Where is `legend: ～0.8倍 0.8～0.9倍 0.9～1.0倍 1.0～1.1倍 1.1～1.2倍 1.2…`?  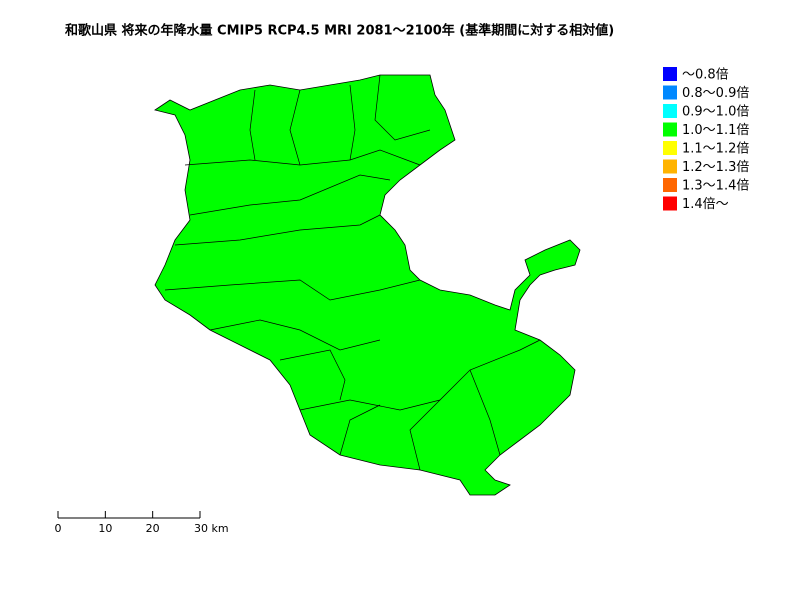 legend: ～0.8倍 0.8～0.9倍 0.9～1.0倍 1.0～1.1倍 1.1～1.2倍 1.2… is located at coordinates (706, 139).